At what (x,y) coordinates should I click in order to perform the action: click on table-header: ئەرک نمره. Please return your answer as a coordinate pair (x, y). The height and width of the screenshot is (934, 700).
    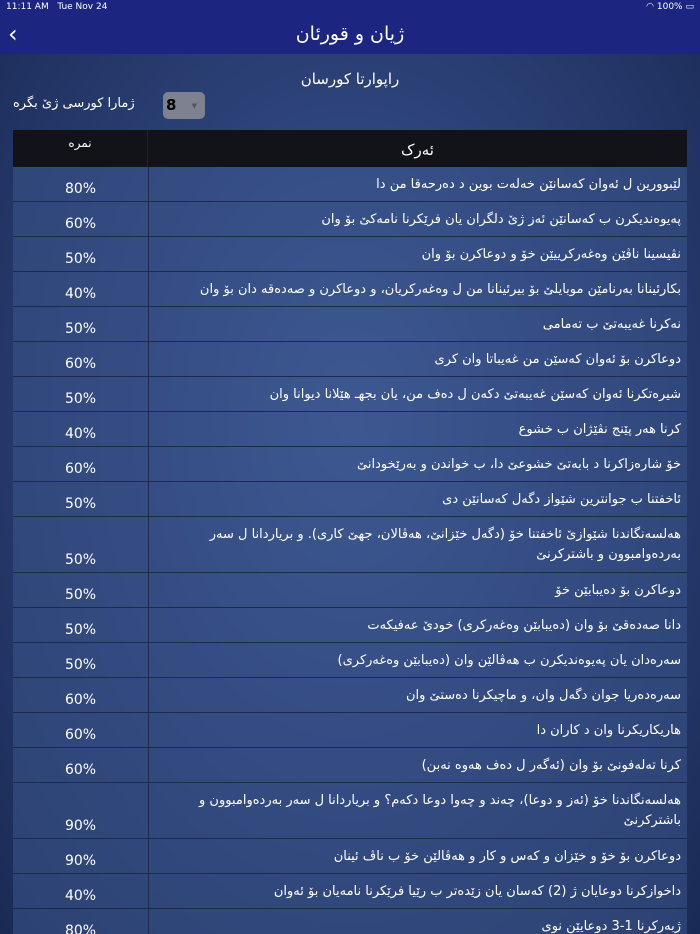
    Looking at the image, I should click on (350, 148).